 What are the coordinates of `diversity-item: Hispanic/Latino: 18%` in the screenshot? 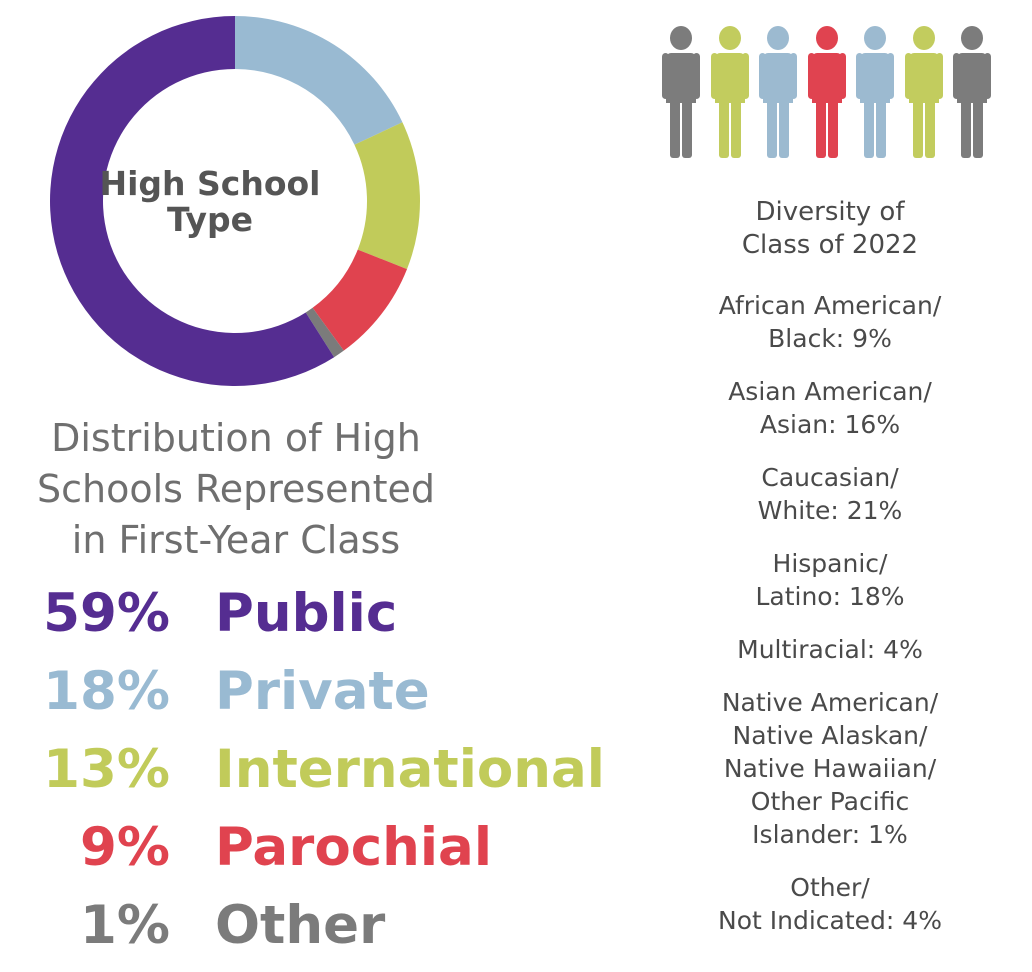 It's located at (830, 580).